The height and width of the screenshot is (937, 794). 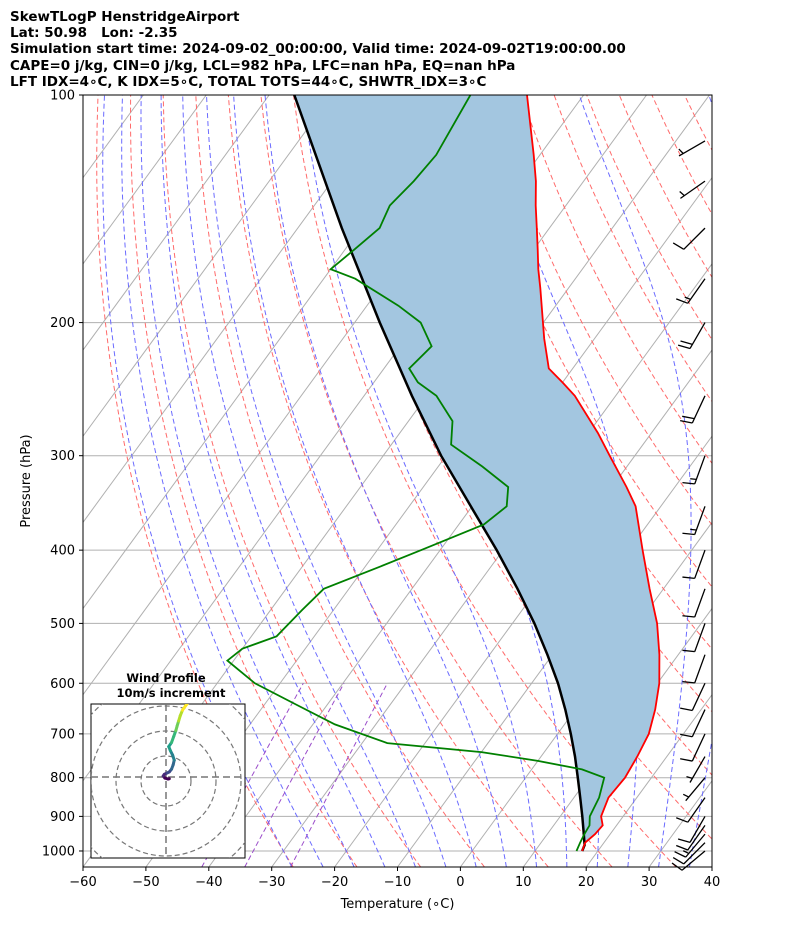 What do you see at coordinates (397, 904) in the screenshot?
I see `x-axis-label: Temperature (∘C)` at bounding box center [397, 904].